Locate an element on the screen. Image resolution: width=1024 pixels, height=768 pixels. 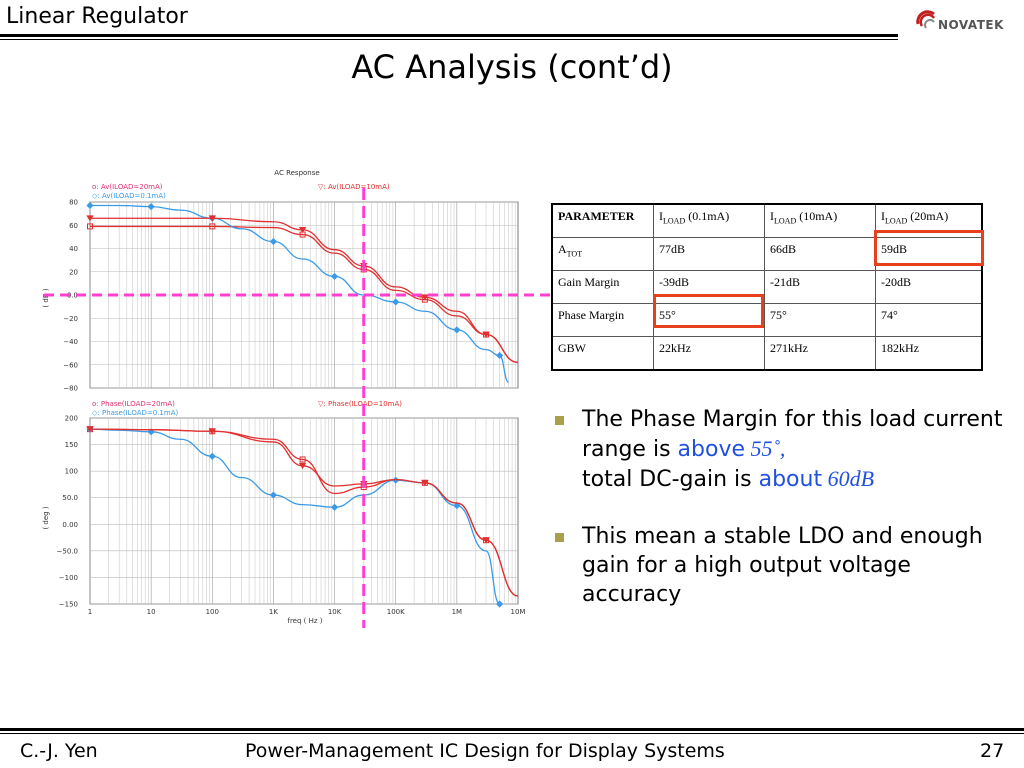
header-sub: LOAD is located at coordinates (896, 221).